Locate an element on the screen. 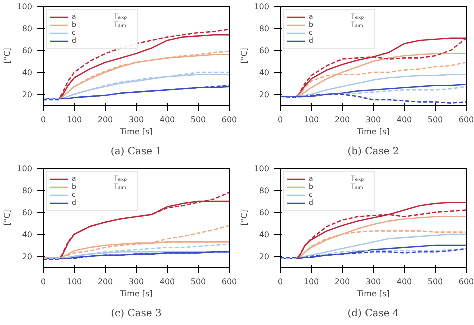 This screenshot has height=325, width=474. text: (a) Case 1 is located at coordinates (136, 152).